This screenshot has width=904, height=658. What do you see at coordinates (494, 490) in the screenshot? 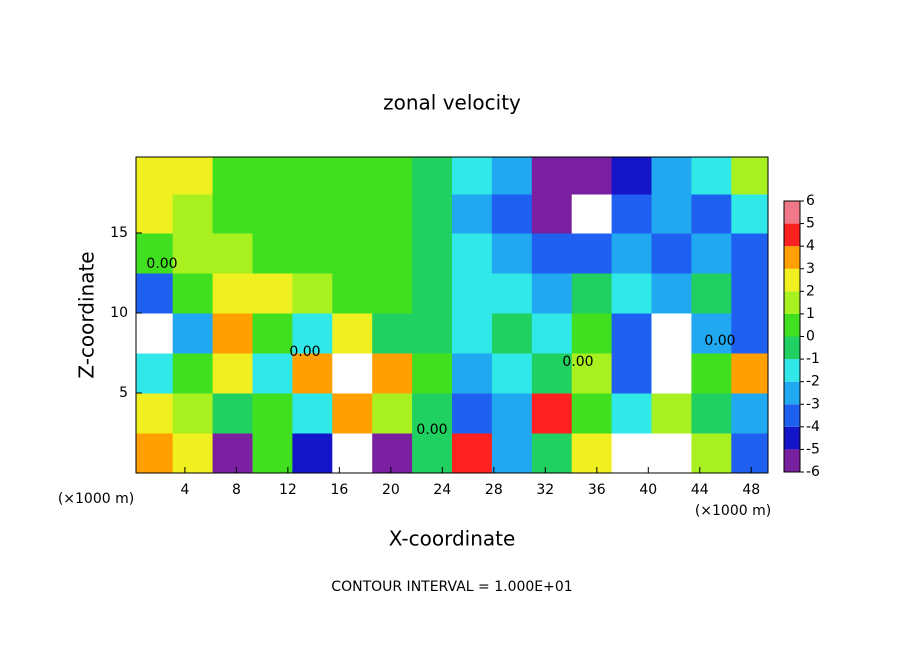
I see `x-tick-label: 28` at bounding box center [494, 490].